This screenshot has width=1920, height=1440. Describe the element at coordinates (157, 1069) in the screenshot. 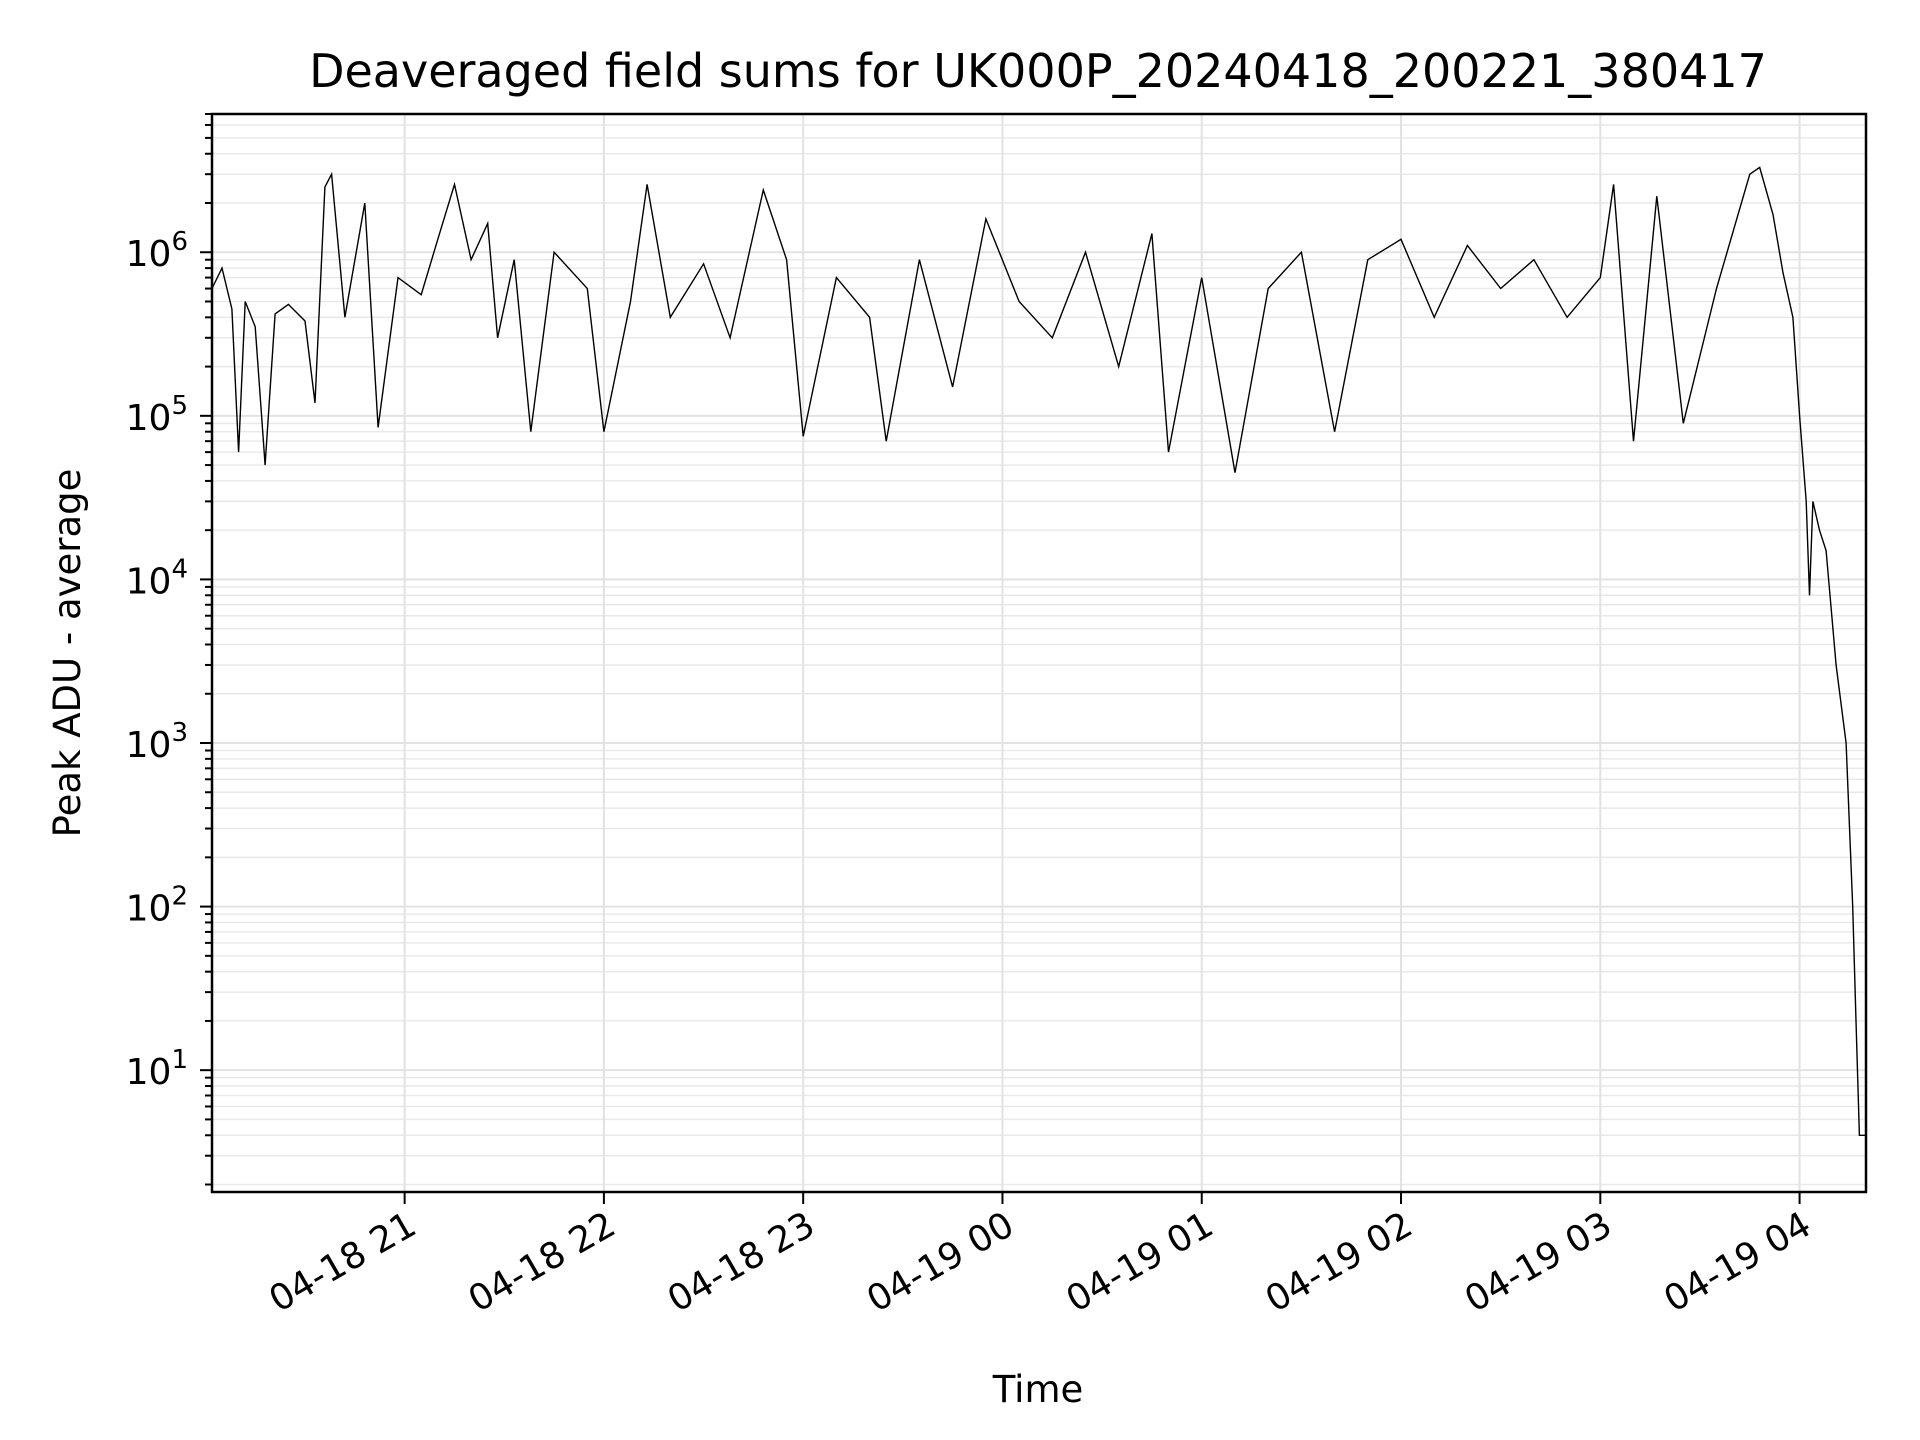

I see `y-tick-label: 10¹` at that location.